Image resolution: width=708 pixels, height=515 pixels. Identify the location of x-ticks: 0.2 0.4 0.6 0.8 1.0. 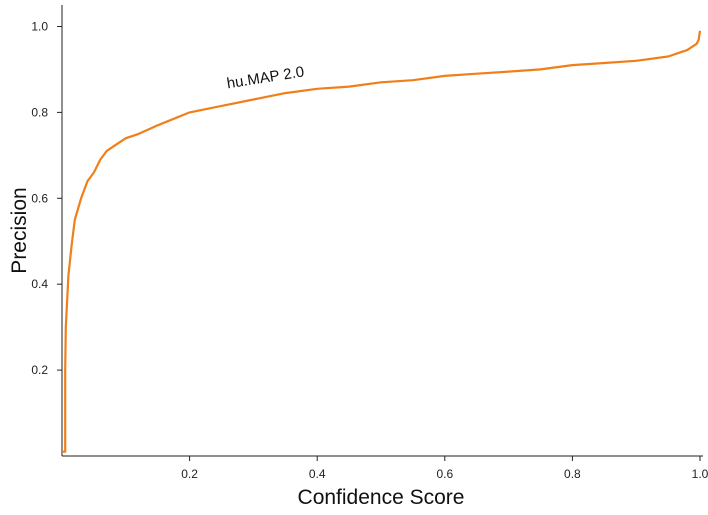
(444, 468).